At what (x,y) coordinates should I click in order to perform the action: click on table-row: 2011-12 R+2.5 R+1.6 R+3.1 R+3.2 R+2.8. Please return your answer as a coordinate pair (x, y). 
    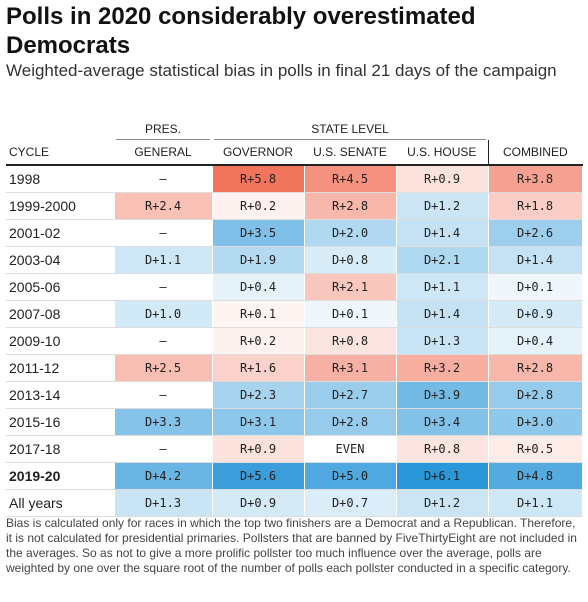
    Looking at the image, I should click on (294, 368).